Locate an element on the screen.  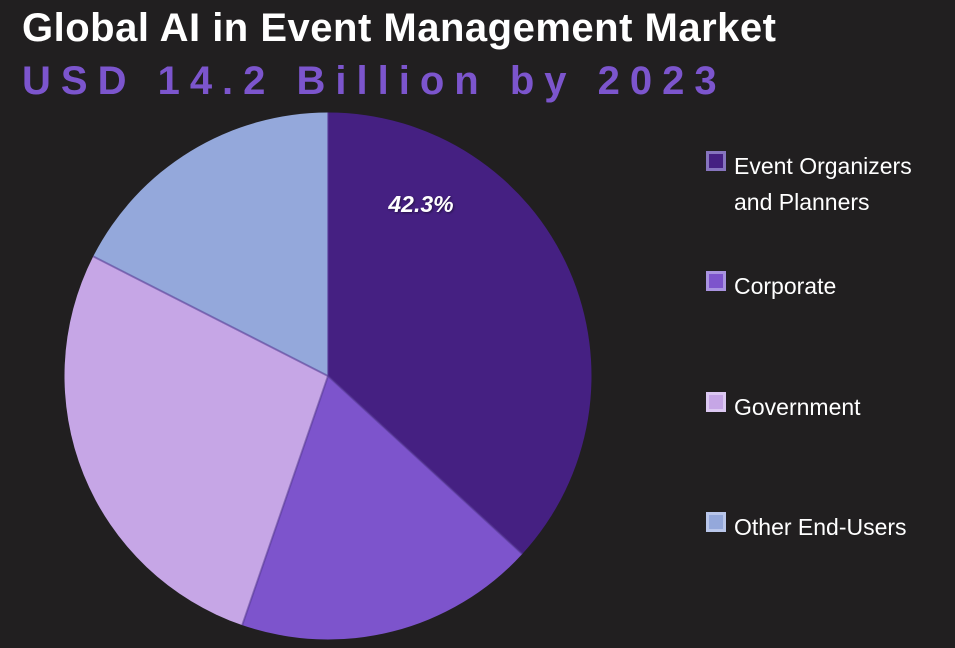
legend-item-corporate: Corporate is located at coordinates (822, 286).